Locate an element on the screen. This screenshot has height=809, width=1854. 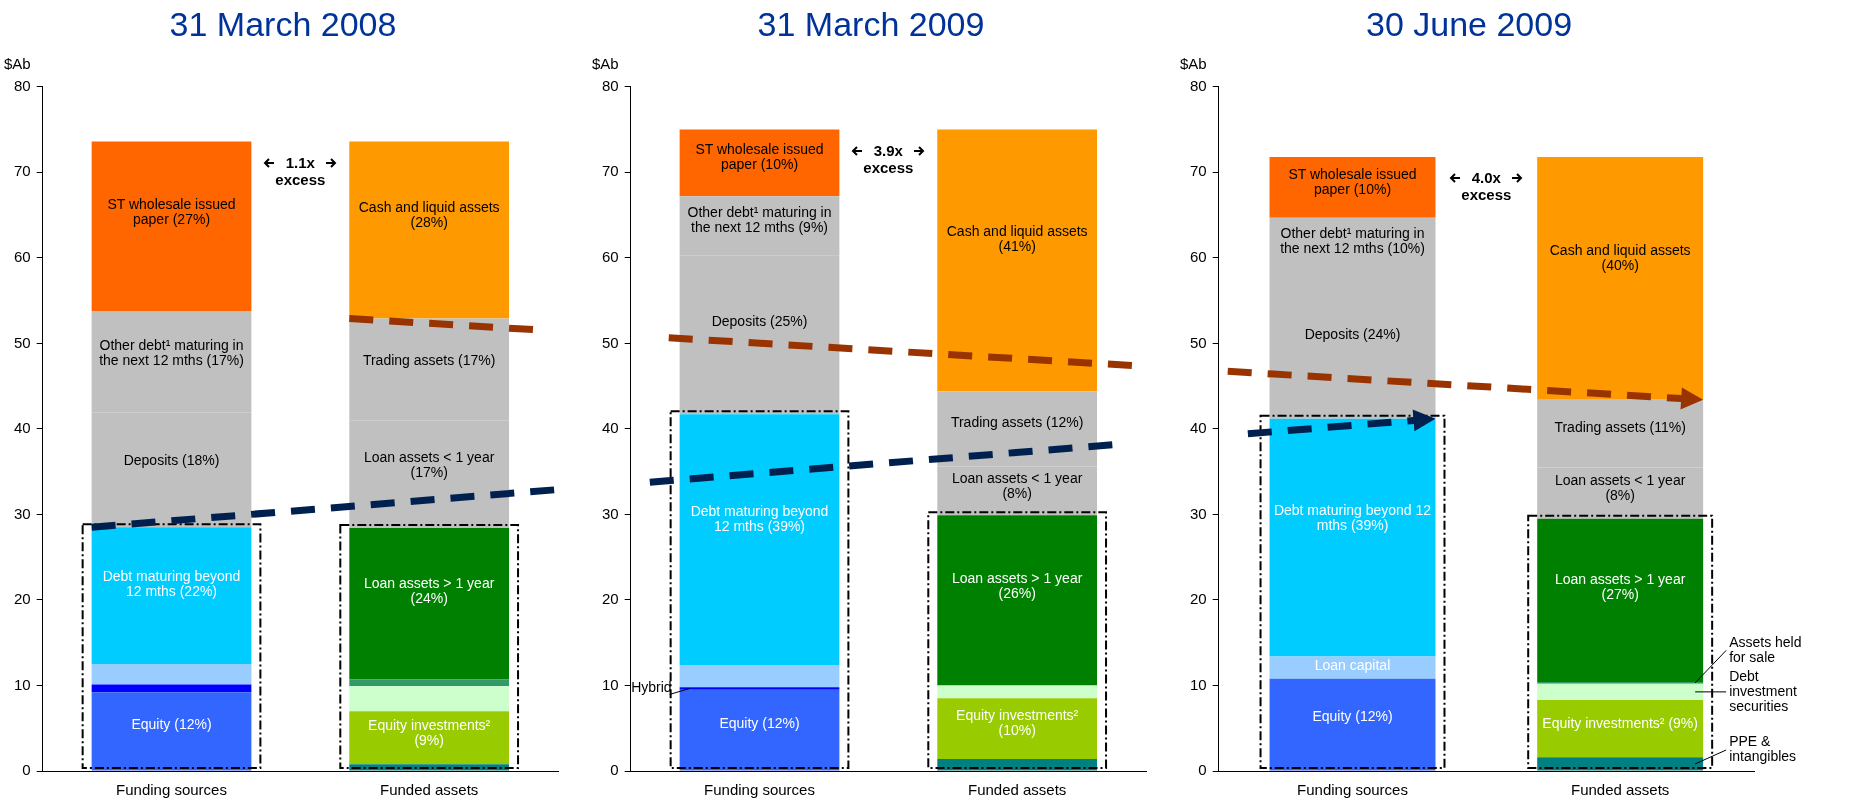
series-label: Other debt¹ maturing in the next 12 mths (9%) is located at coordinates (759, 220).